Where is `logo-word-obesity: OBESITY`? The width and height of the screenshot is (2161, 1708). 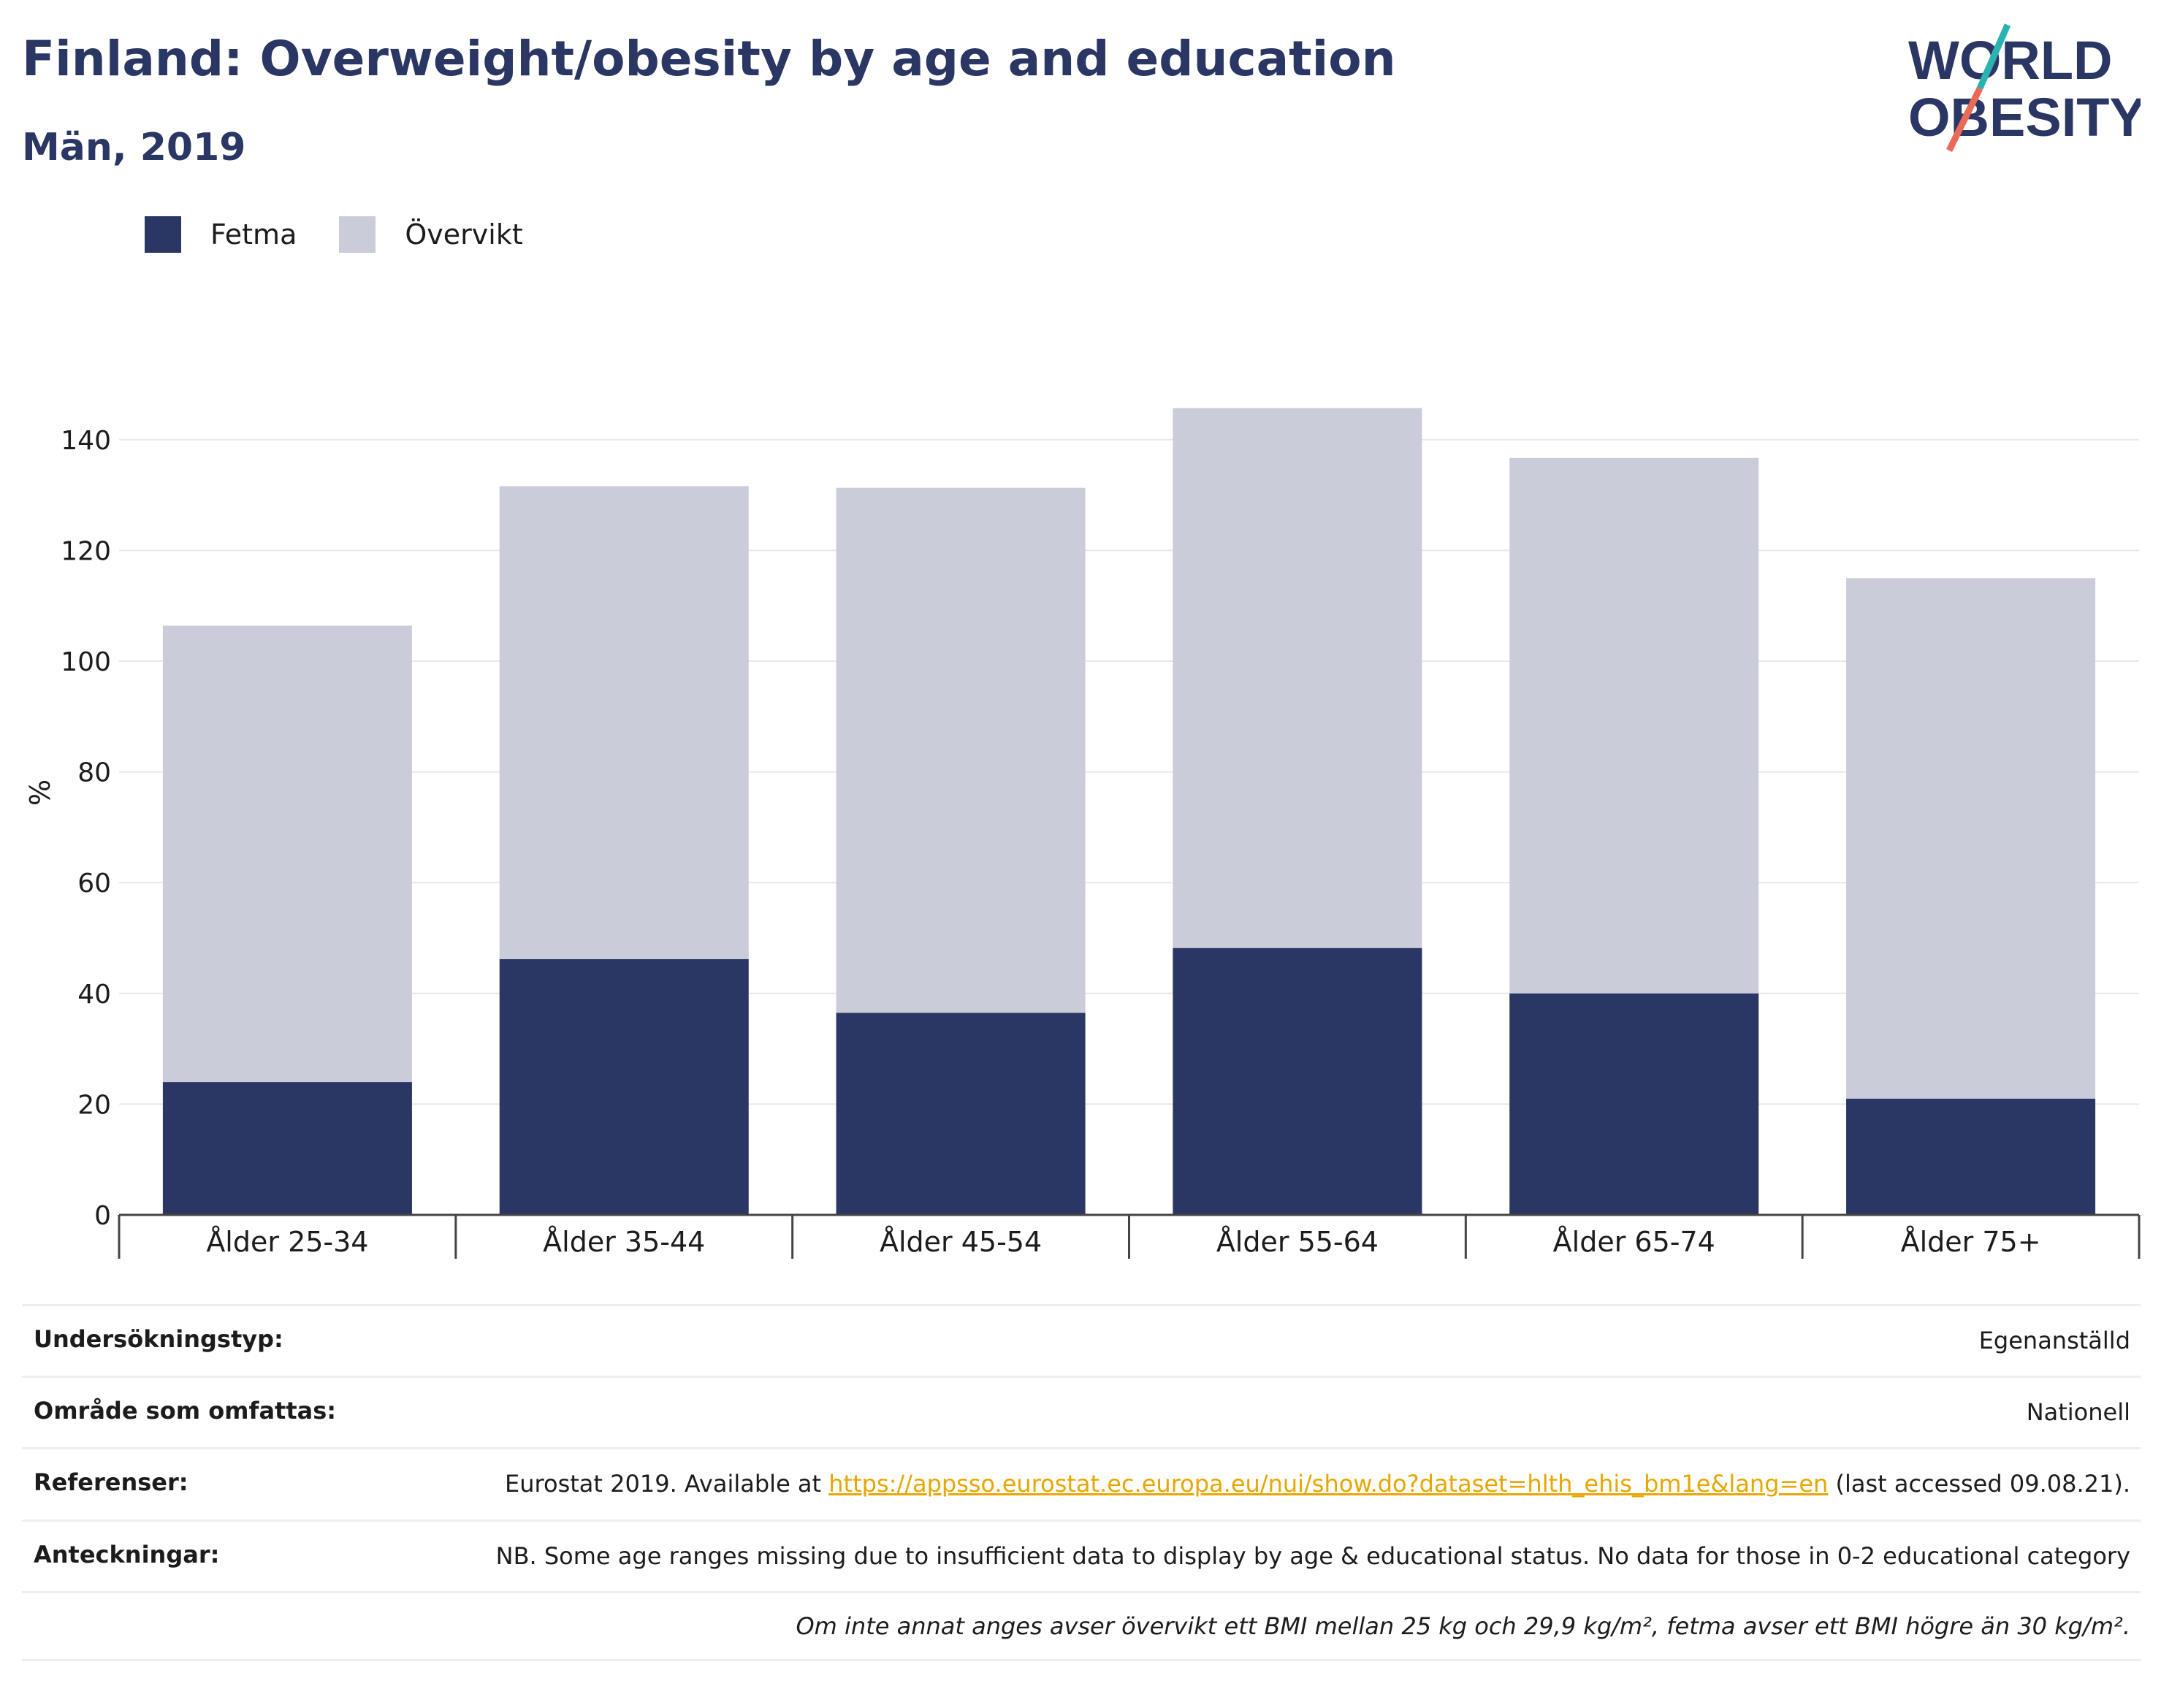
logo-word-obesity: OBESITY is located at coordinates (2025, 118).